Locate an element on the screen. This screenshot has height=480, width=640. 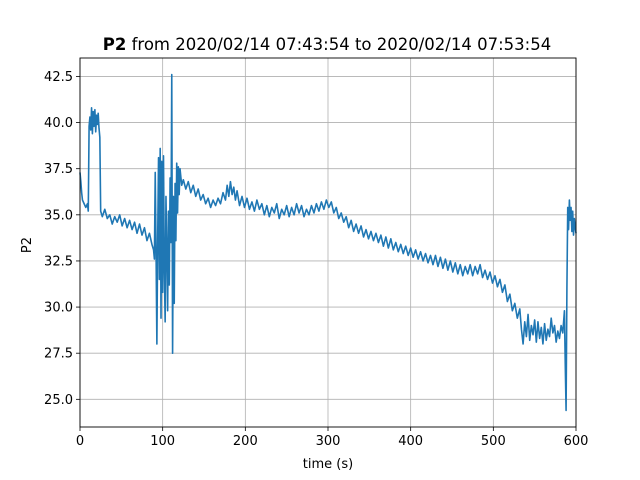
x-axis-label: time (s) is located at coordinates (328, 464).